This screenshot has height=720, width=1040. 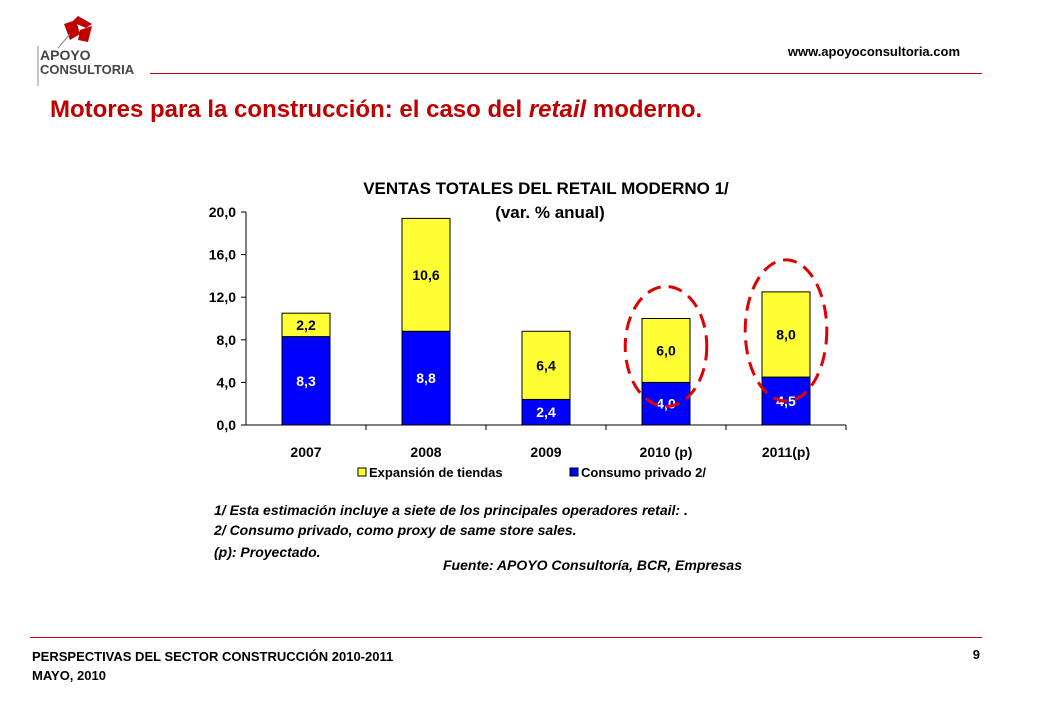 I want to click on data-label-expansion: 10,6, so click(x=425, y=275).